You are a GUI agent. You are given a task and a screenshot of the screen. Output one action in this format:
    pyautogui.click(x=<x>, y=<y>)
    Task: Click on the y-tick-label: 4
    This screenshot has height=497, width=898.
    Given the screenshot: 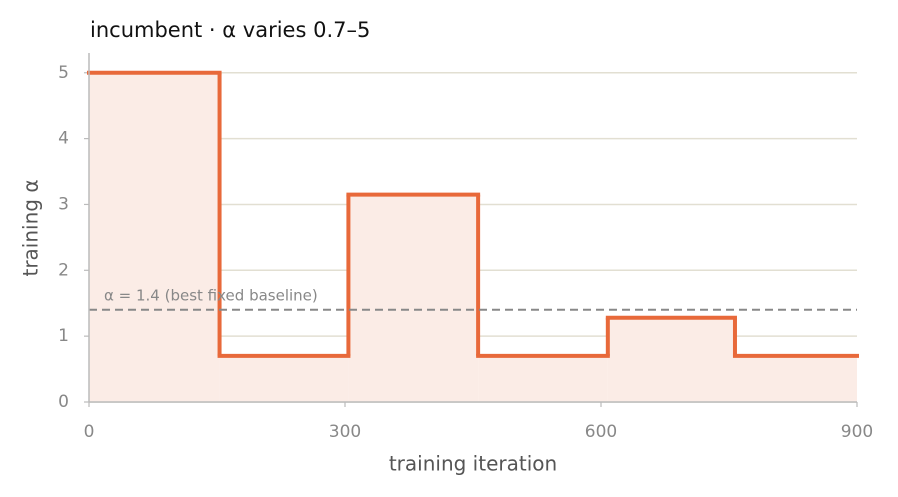 What is the action you would take?
    pyautogui.click(x=63, y=139)
    